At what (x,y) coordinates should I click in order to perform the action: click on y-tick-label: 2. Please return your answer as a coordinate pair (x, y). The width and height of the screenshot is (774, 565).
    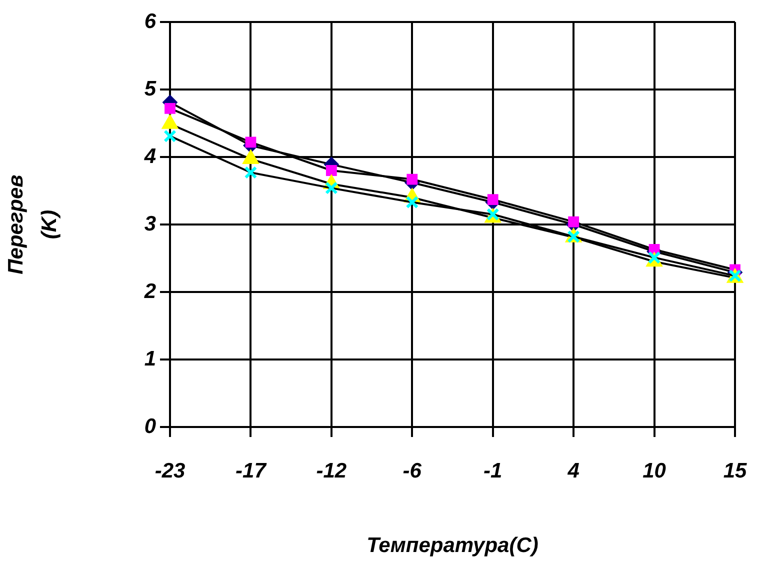
    Looking at the image, I should click on (149, 291).